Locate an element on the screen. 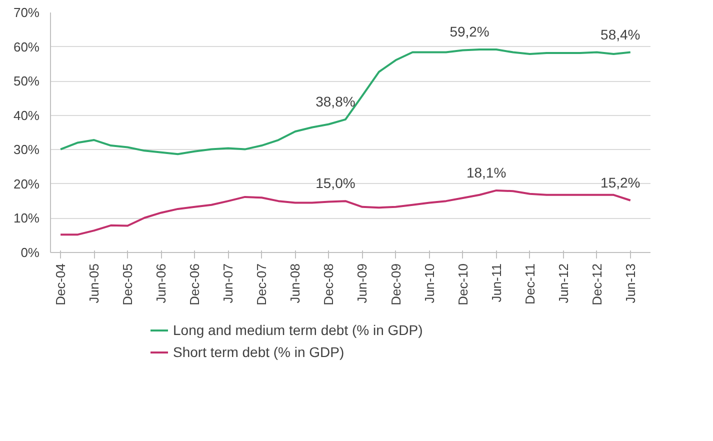  data-label: 15,0% is located at coordinates (336, 183).